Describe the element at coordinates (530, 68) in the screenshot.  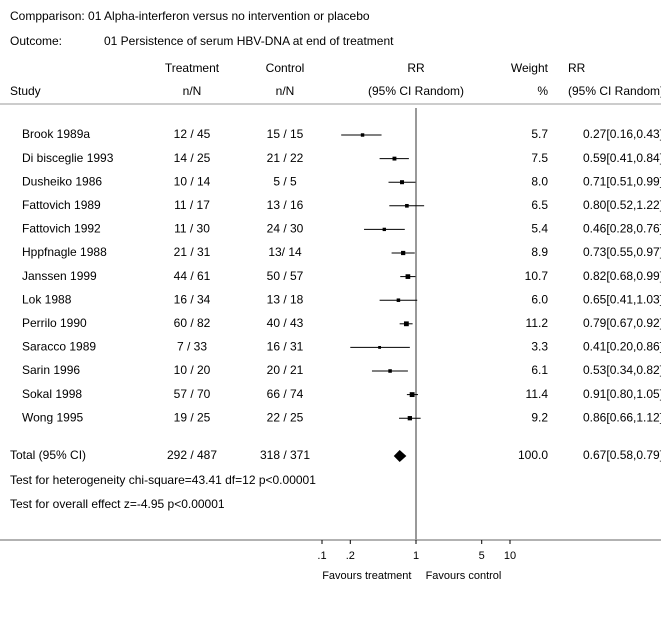
I see `header: Weight` at that location.